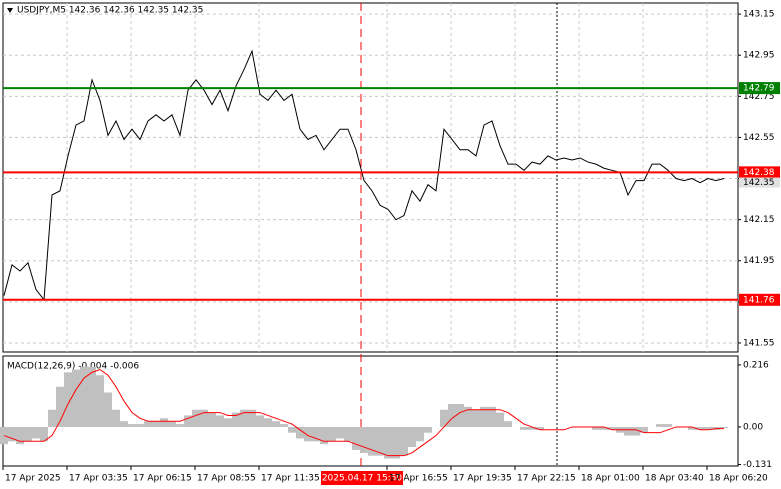 The width and height of the screenshot is (781, 489). Describe the element at coordinates (759, 343) in the screenshot. I see `y-tick-label: 141.55` at that location.